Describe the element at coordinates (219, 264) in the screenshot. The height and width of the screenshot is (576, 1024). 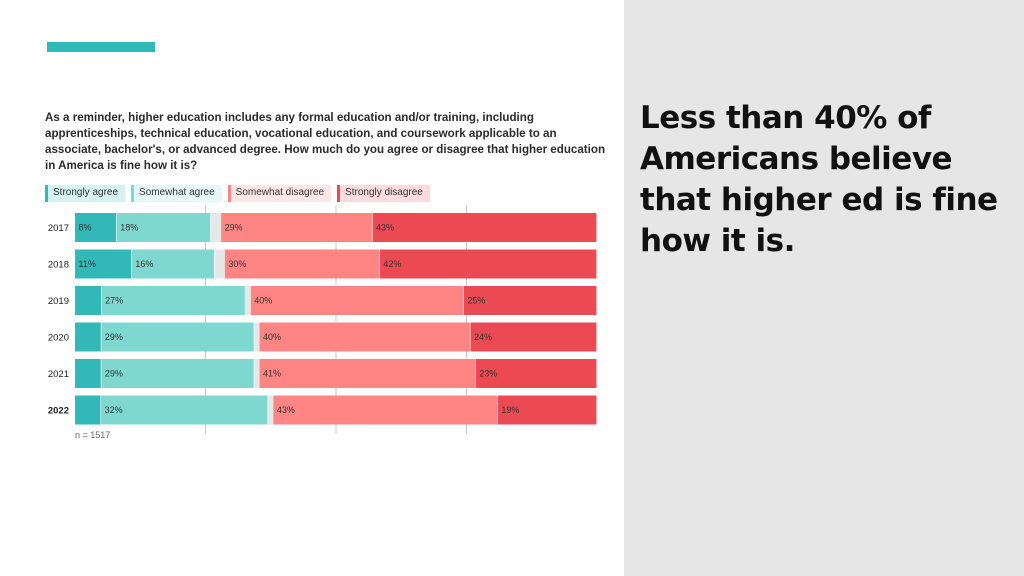
I see `bar-2018-neutral` at that location.